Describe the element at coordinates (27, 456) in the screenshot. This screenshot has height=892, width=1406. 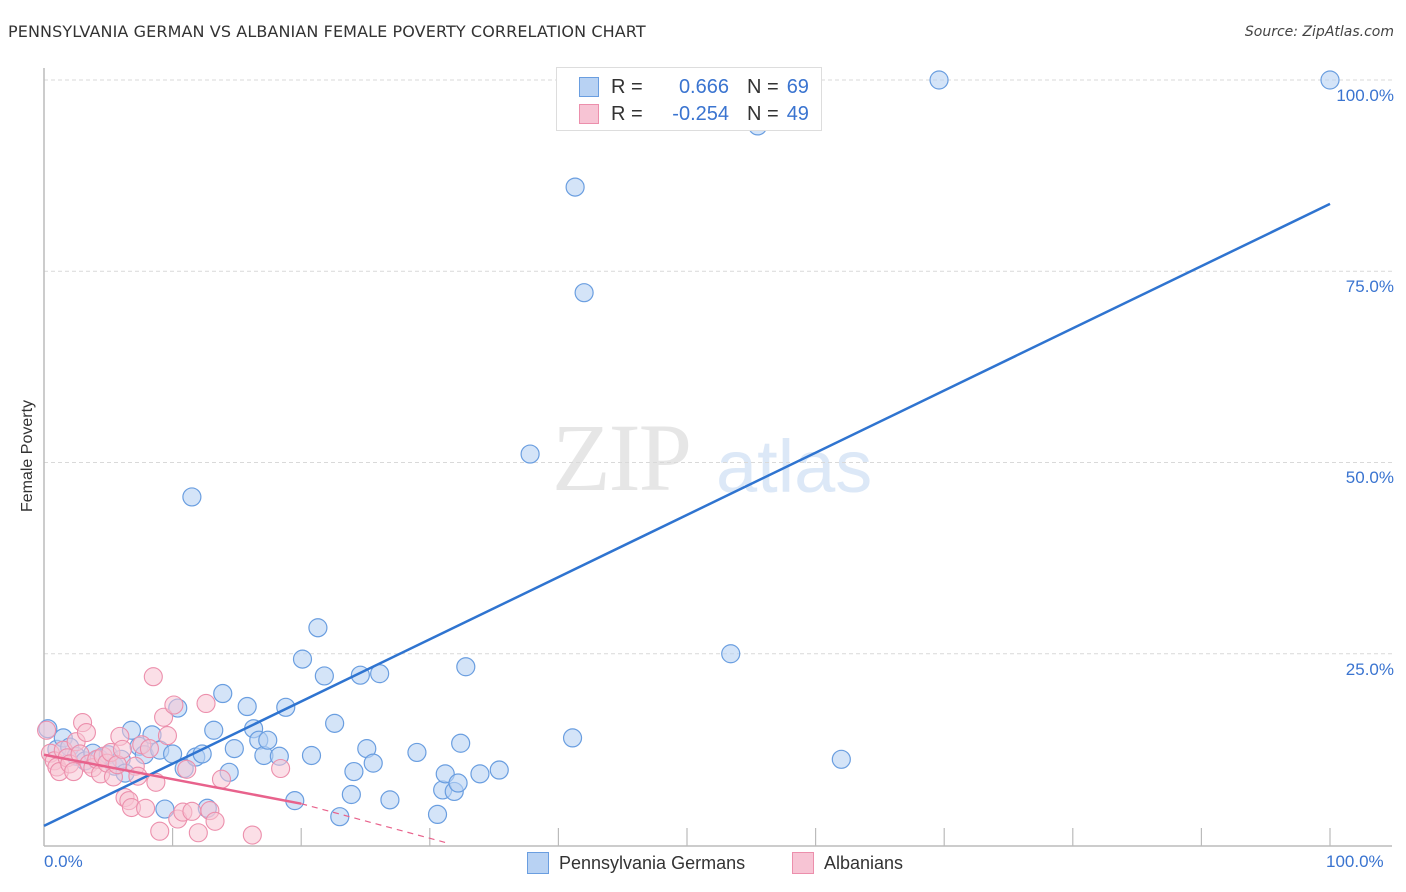
I see `y-axis-label: Female Poverty` at that location.